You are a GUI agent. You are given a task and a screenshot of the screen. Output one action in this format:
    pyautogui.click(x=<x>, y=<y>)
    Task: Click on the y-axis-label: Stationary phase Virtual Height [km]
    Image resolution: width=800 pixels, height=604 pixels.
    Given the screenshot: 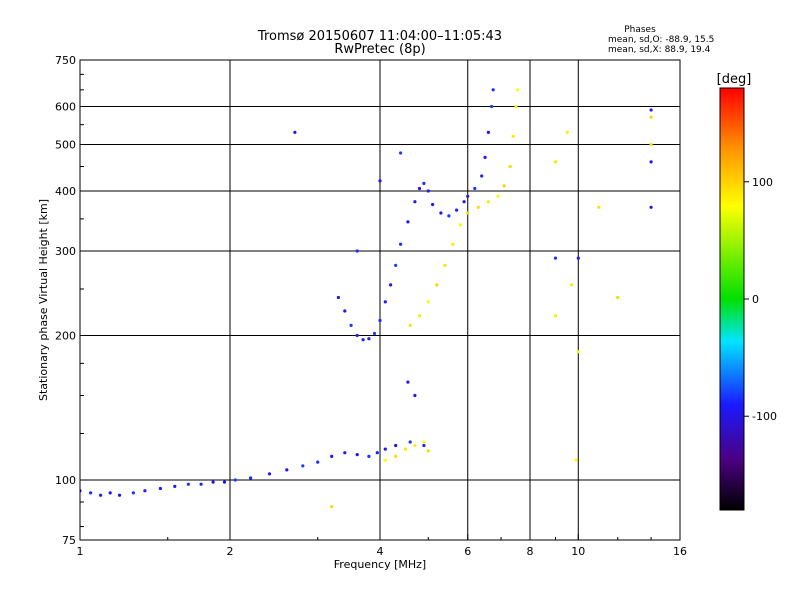 What is the action you would take?
    pyautogui.click(x=43, y=300)
    